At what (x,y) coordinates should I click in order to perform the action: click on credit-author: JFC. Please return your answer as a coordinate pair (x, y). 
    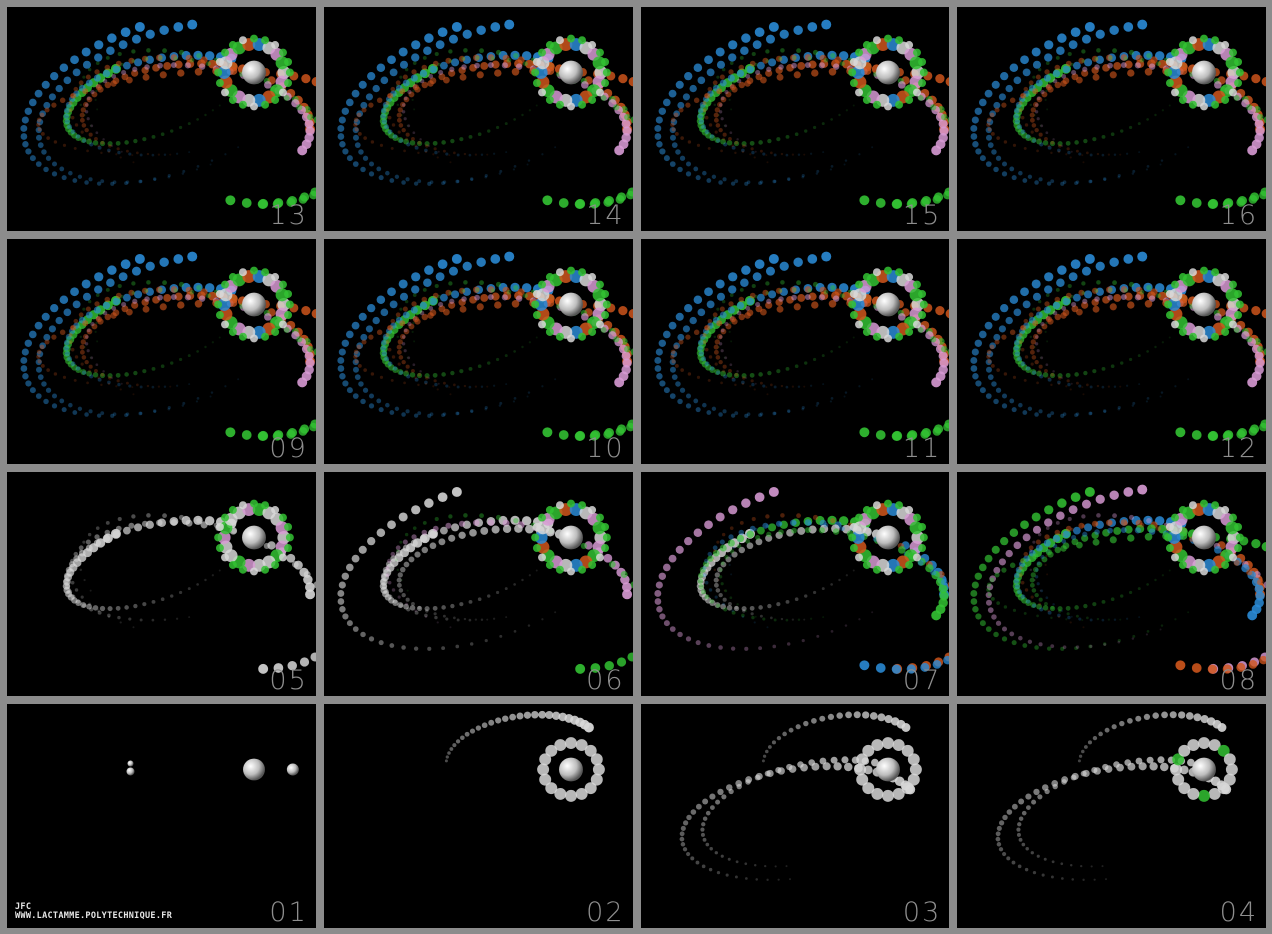
    Looking at the image, I should click on (23, 907).